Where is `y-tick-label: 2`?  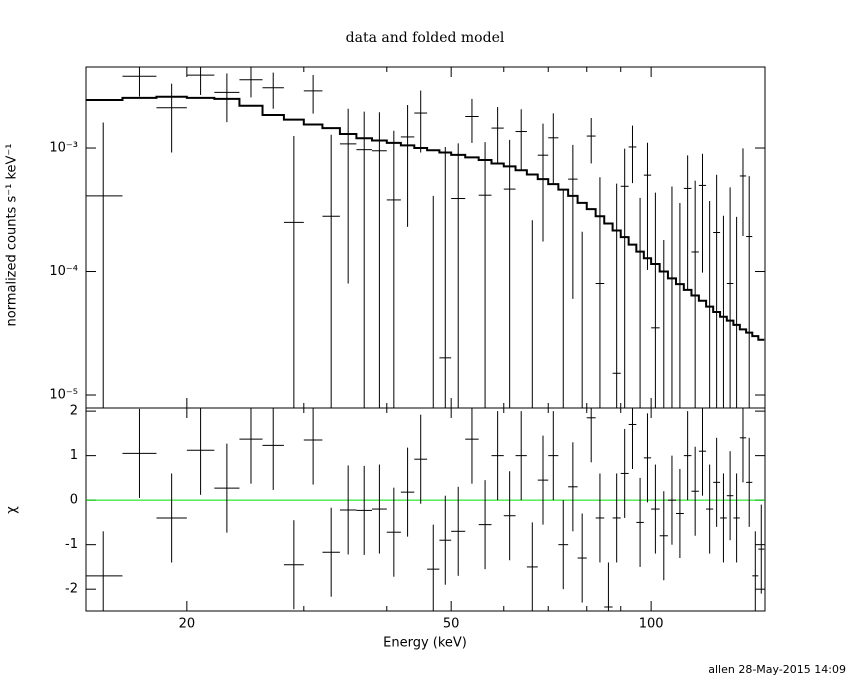
y-tick-label: 2 is located at coordinates (74, 411).